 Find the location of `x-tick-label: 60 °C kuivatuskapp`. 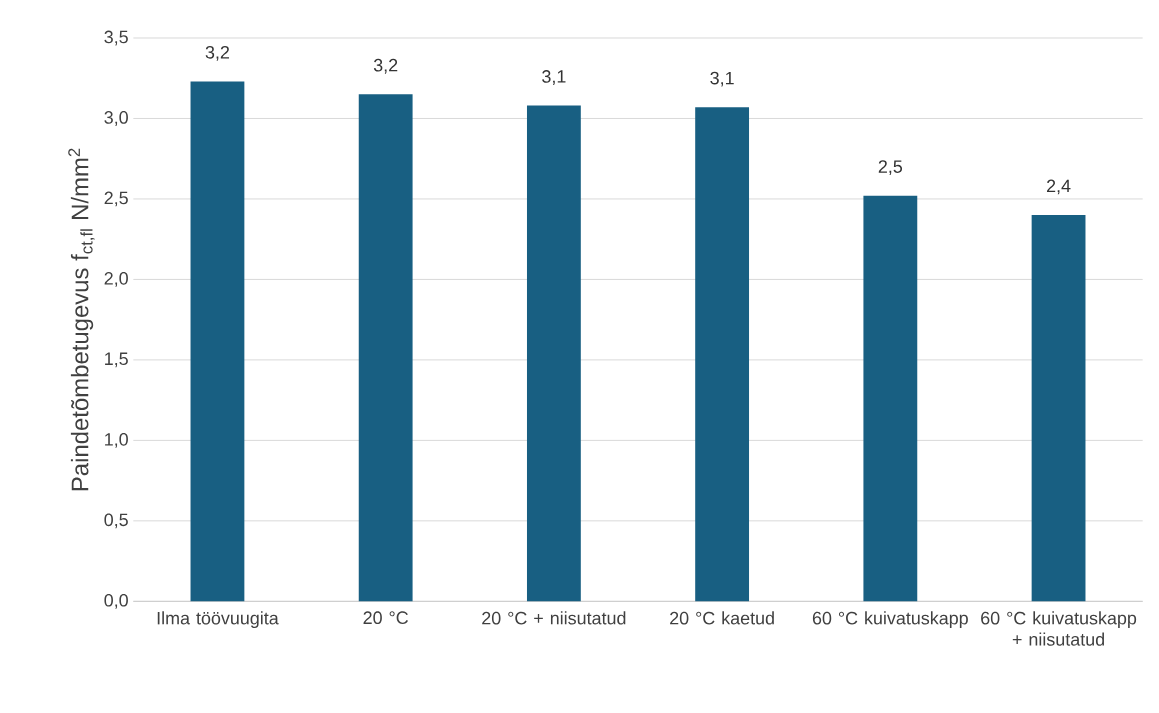

x-tick-label: 60 °C kuivatuskapp is located at coordinates (890, 620).